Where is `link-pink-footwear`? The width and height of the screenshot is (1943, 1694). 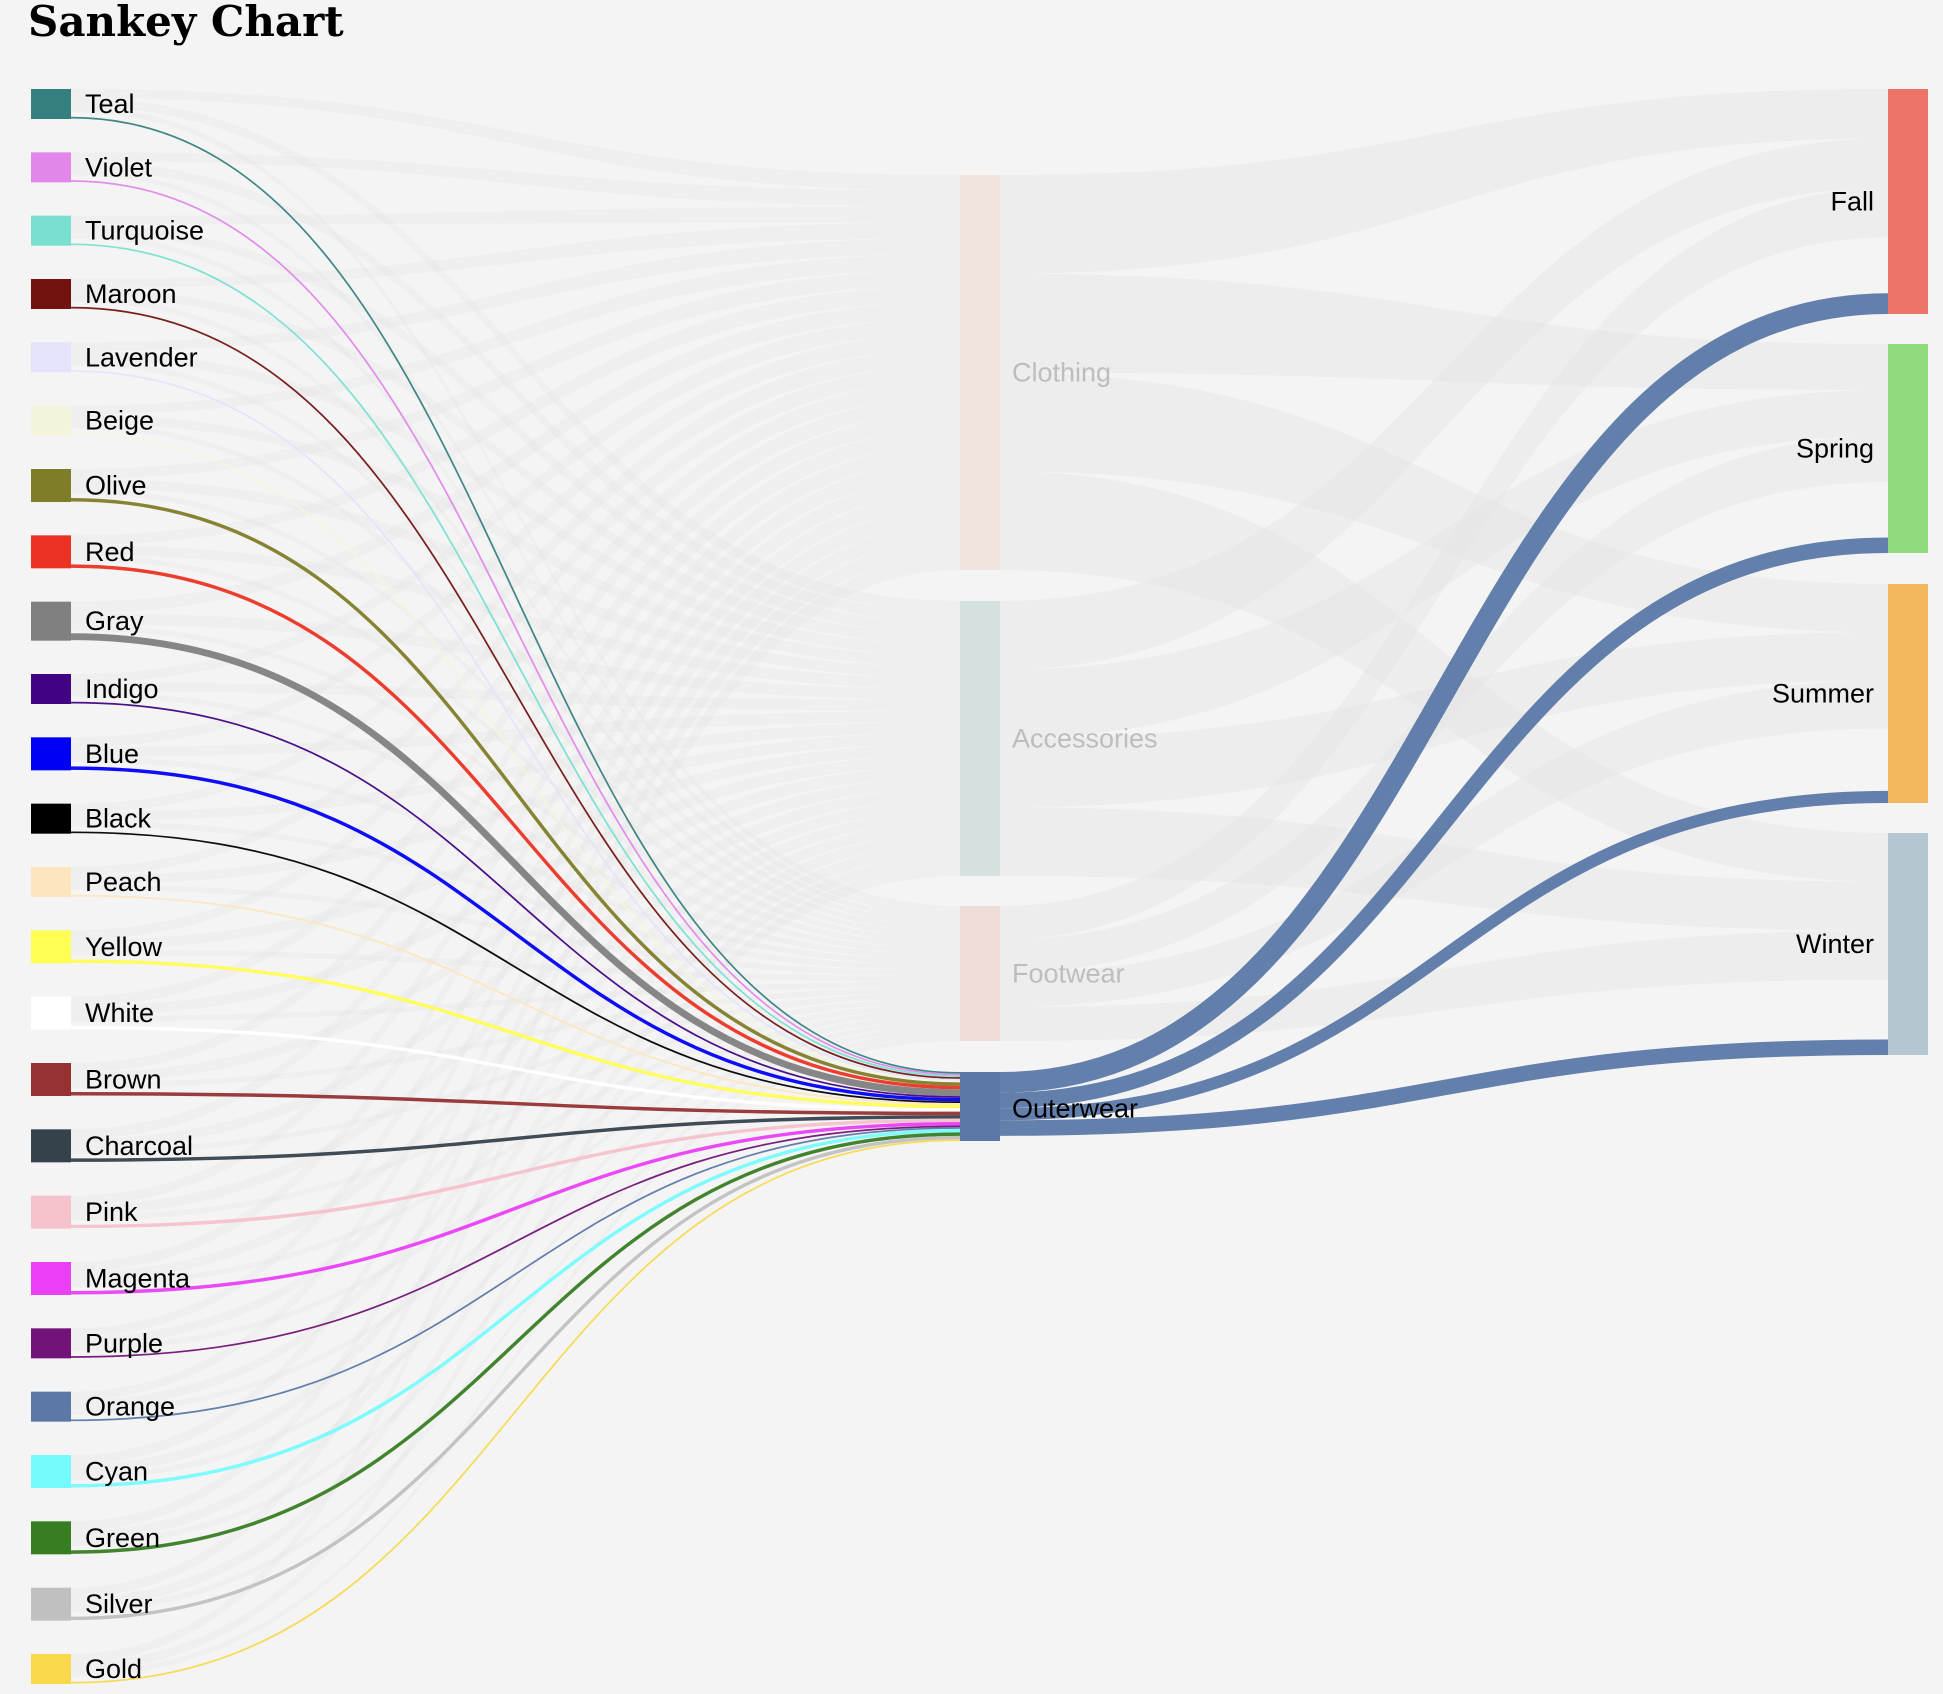
link-pink-footwear is located at coordinates (515, 1109).